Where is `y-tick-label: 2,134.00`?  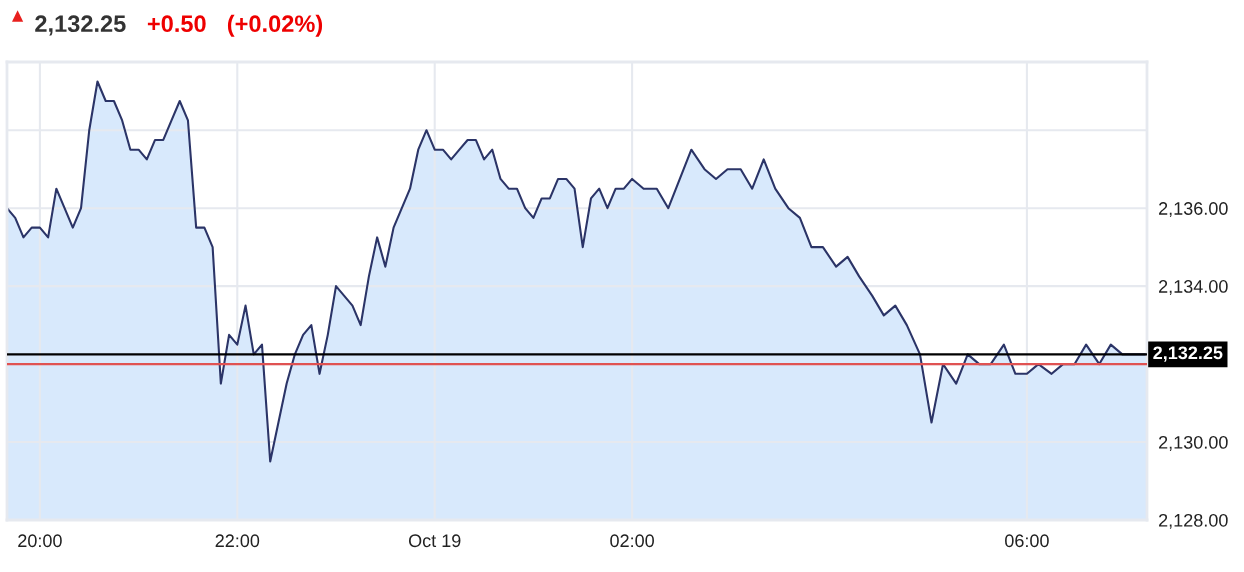 y-tick-label: 2,134.00 is located at coordinates (1193, 287).